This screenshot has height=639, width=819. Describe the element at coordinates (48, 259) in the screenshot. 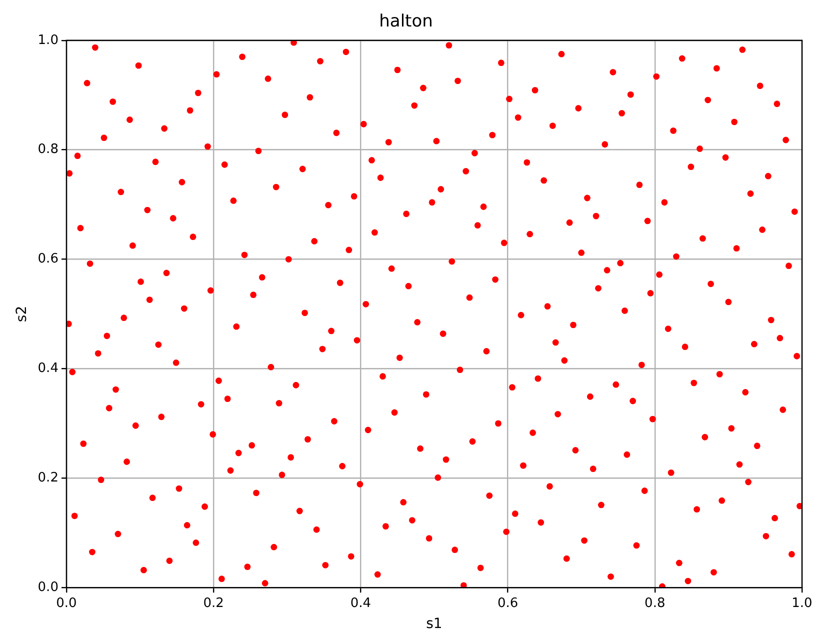

I see `y-tick-label: 0.6` at that location.